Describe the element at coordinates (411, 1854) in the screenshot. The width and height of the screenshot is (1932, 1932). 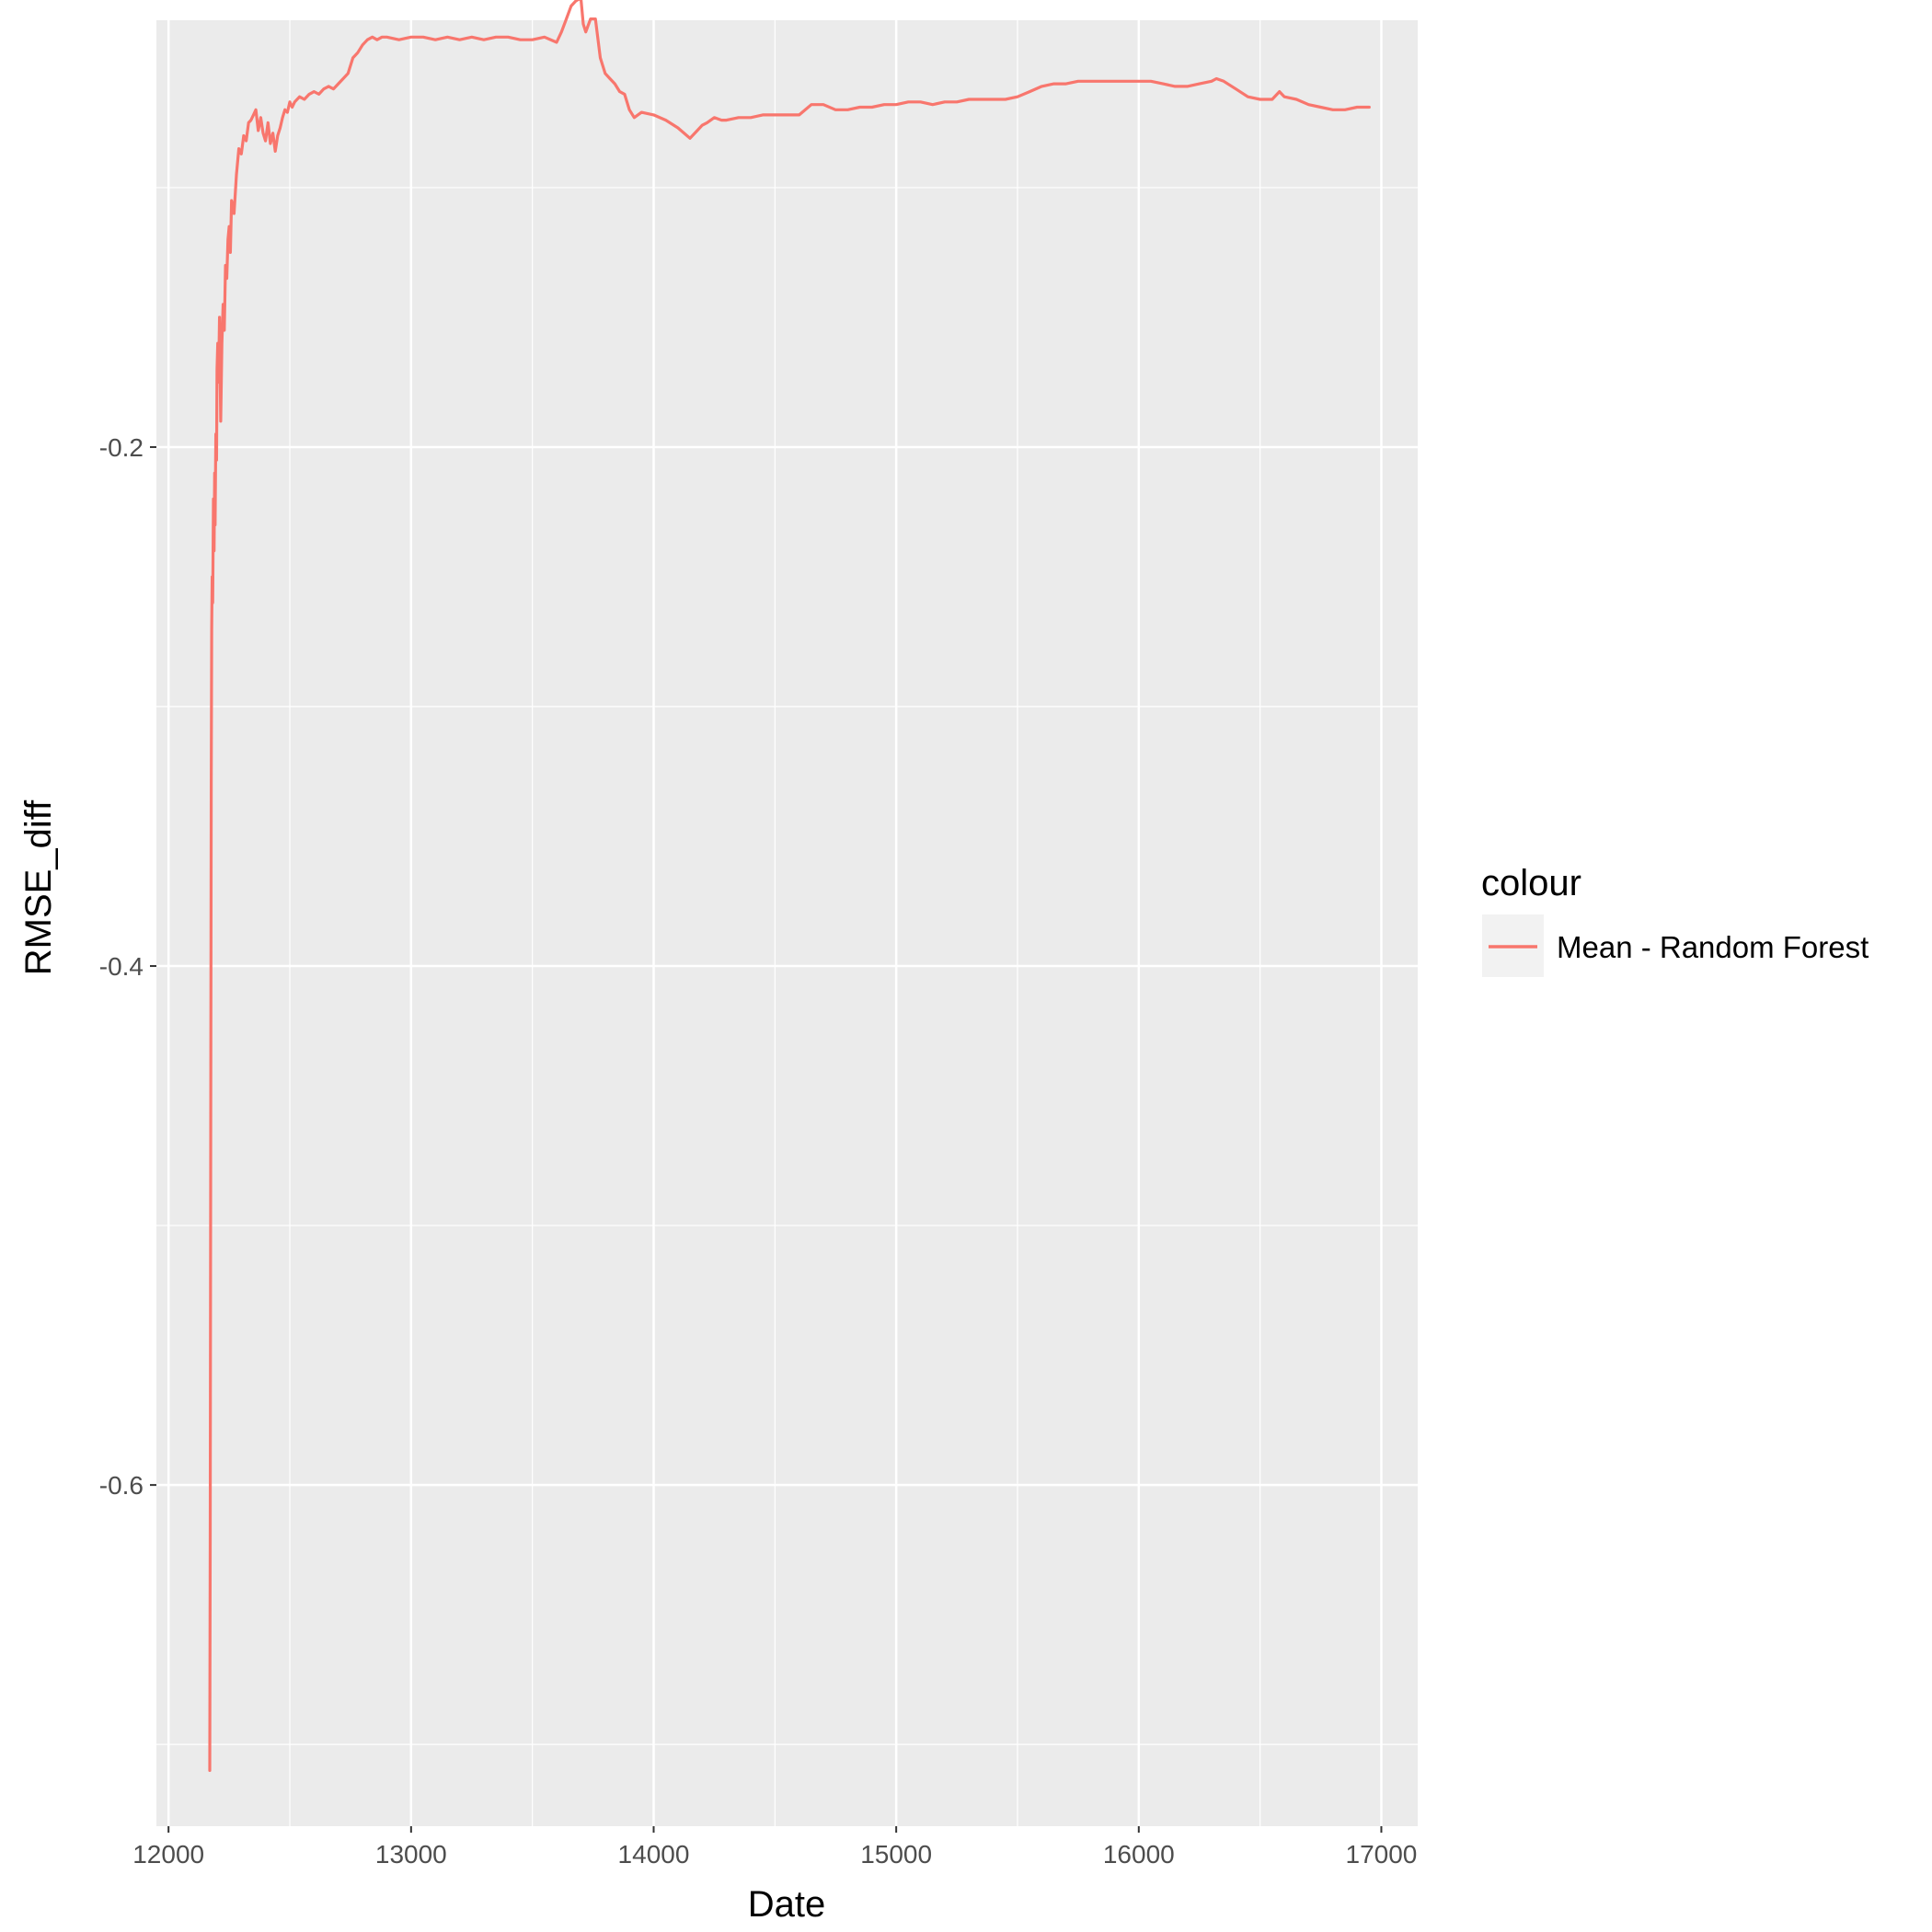
I see `x-tick-label: 13000` at that location.